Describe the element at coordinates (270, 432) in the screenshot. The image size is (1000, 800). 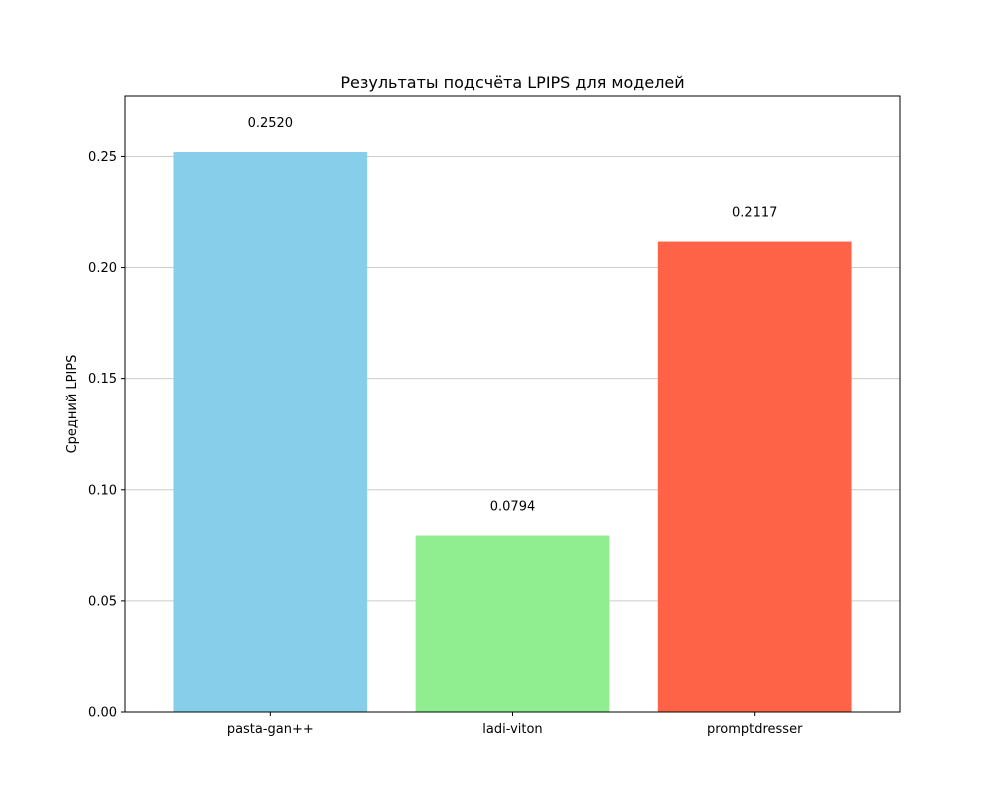
I see `bar-pasta-gan++` at that location.